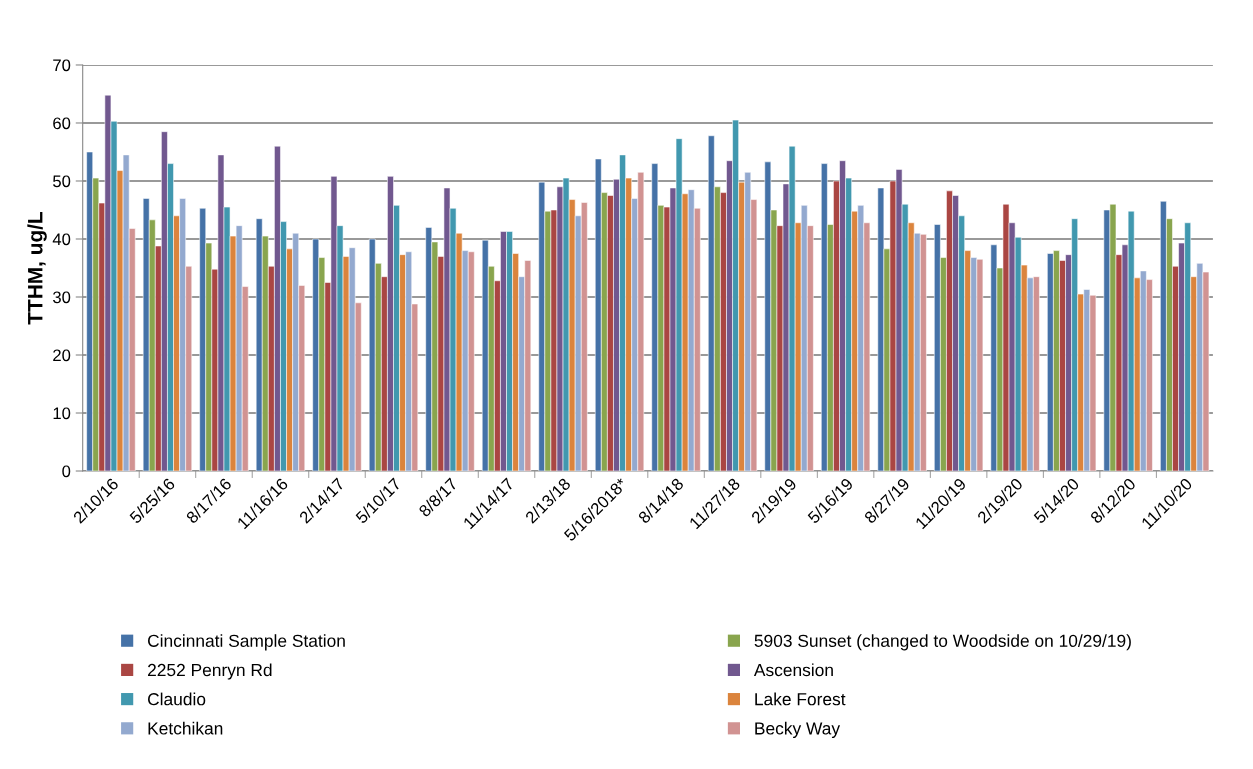  Describe the element at coordinates (246, 642) in the screenshot. I see `legend-label: Cincinnati Sample Station` at that location.